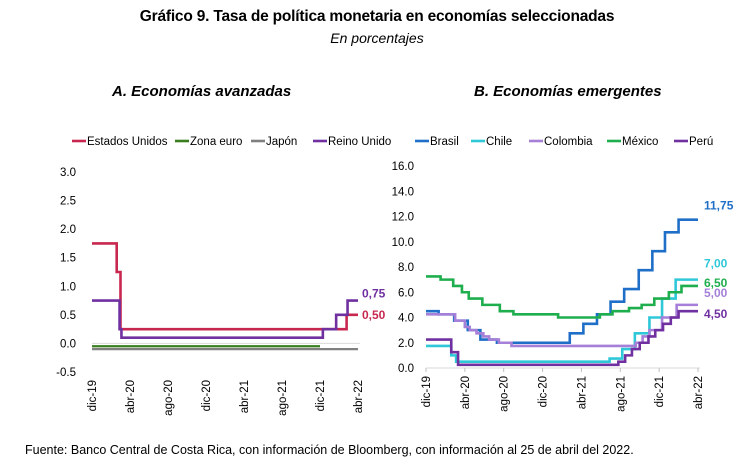 This screenshot has height=468, width=754. What do you see at coordinates (68, 259) in the screenshot?
I see `y-tick-label: 1.5` at bounding box center [68, 259].